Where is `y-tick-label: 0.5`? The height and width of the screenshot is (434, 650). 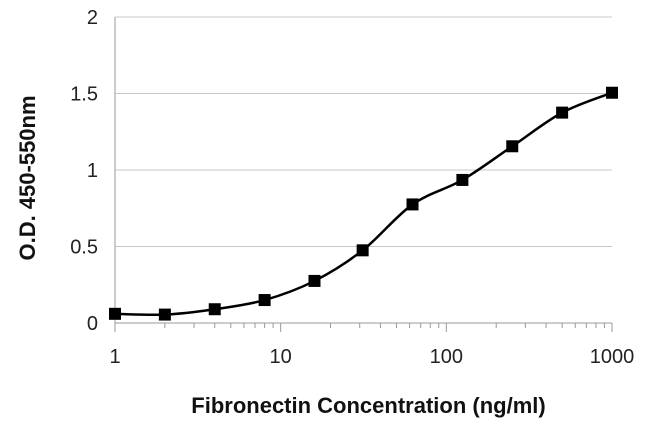 y-tick-label: 0.5 is located at coordinates (84, 248).